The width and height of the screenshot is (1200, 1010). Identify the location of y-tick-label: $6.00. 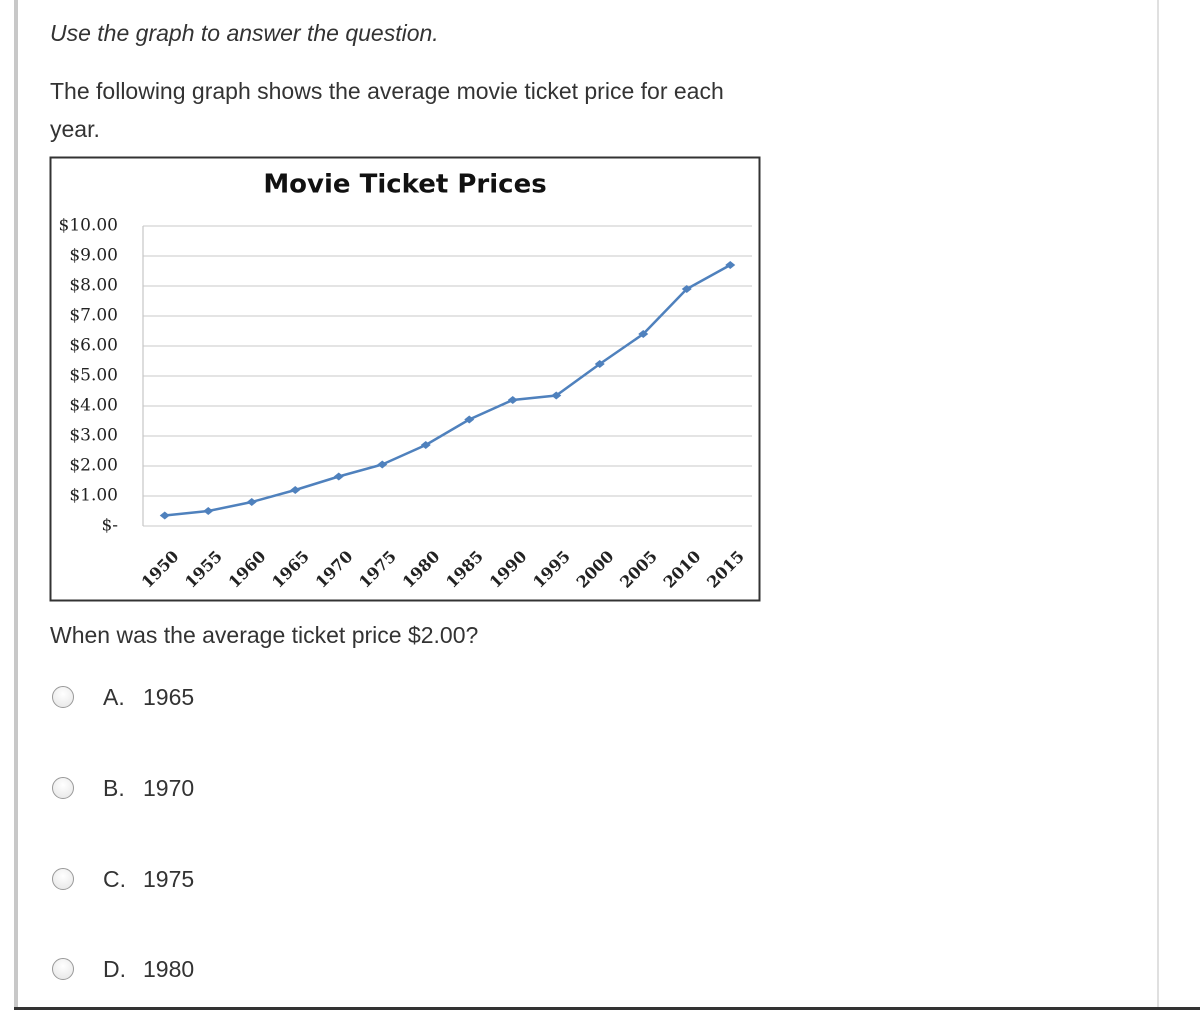
(93, 346).